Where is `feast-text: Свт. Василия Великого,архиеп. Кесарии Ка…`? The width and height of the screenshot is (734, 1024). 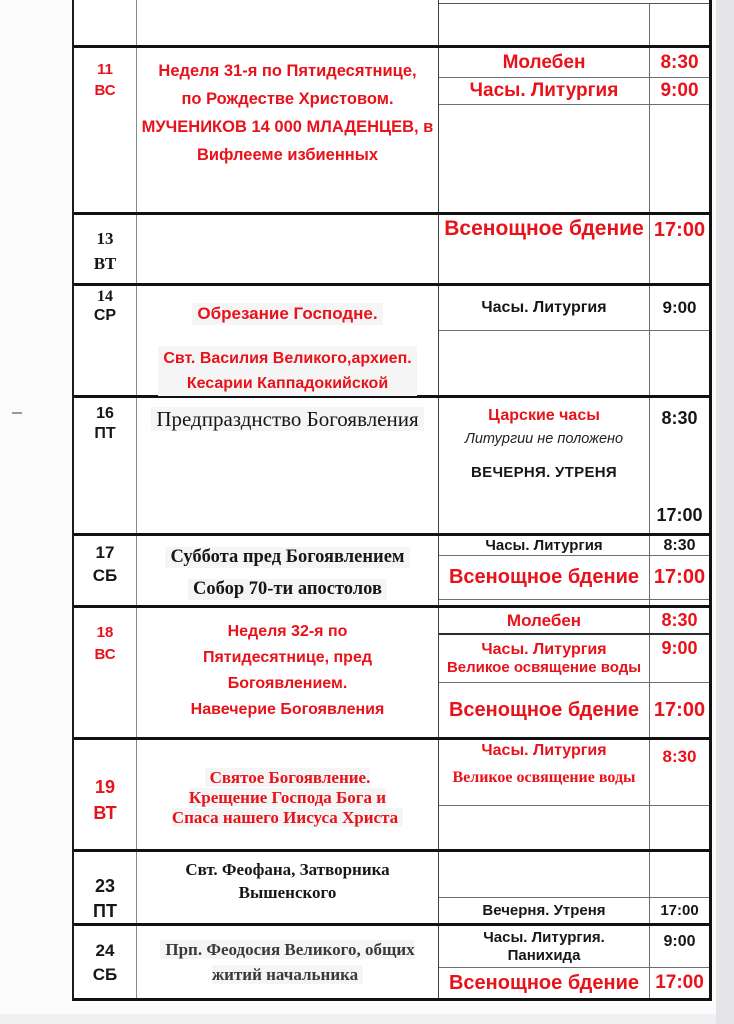
feast-text: Свт. Василия Великого,архиеп. Кесарии Ка… is located at coordinates (287, 371).